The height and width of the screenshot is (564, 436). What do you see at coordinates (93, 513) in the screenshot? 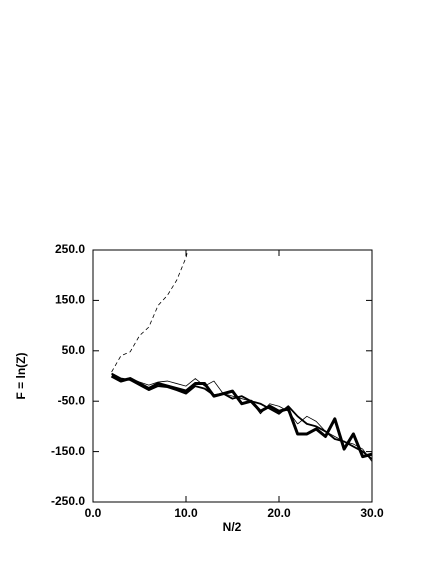
I see `x-tick-label: 0.0` at bounding box center [93, 513].